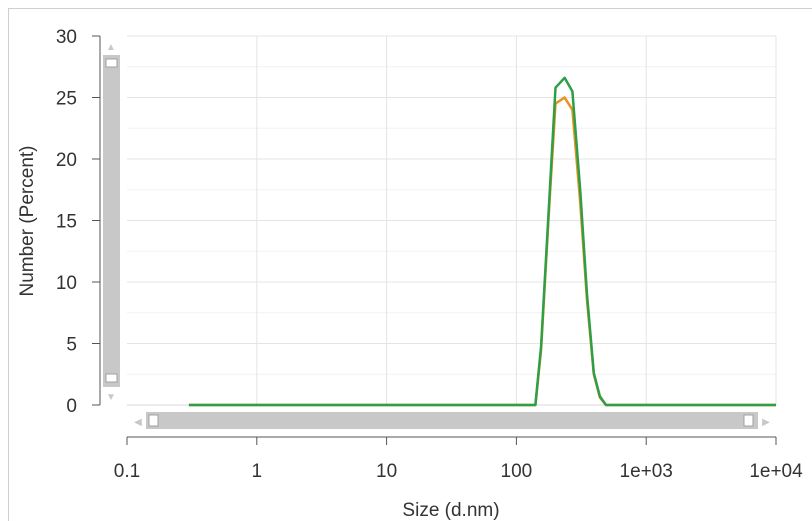  What do you see at coordinates (66, 99) in the screenshot?
I see `y-tick-label: 25` at bounding box center [66, 99].